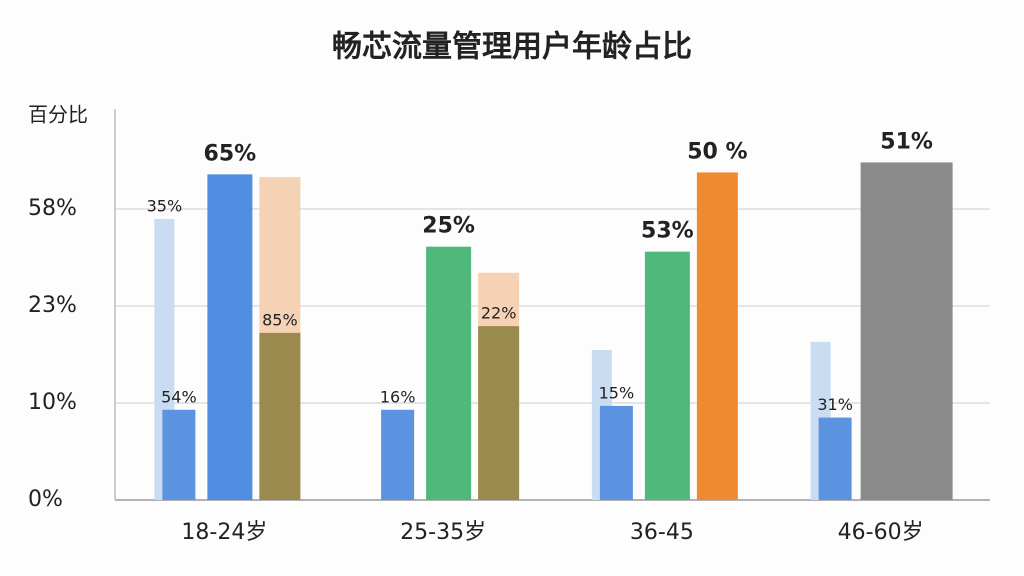 The height and width of the screenshot is (576, 1024). Describe the element at coordinates (52, 305) in the screenshot. I see `y-tick-label: 23%` at that location.